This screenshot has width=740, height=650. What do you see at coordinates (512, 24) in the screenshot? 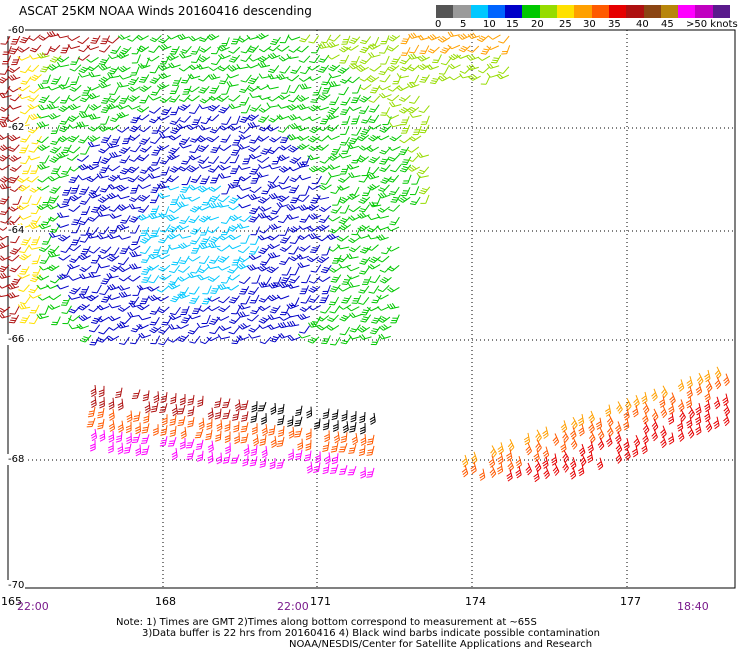
I see `colorbar-label: 15` at bounding box center [512, 24].